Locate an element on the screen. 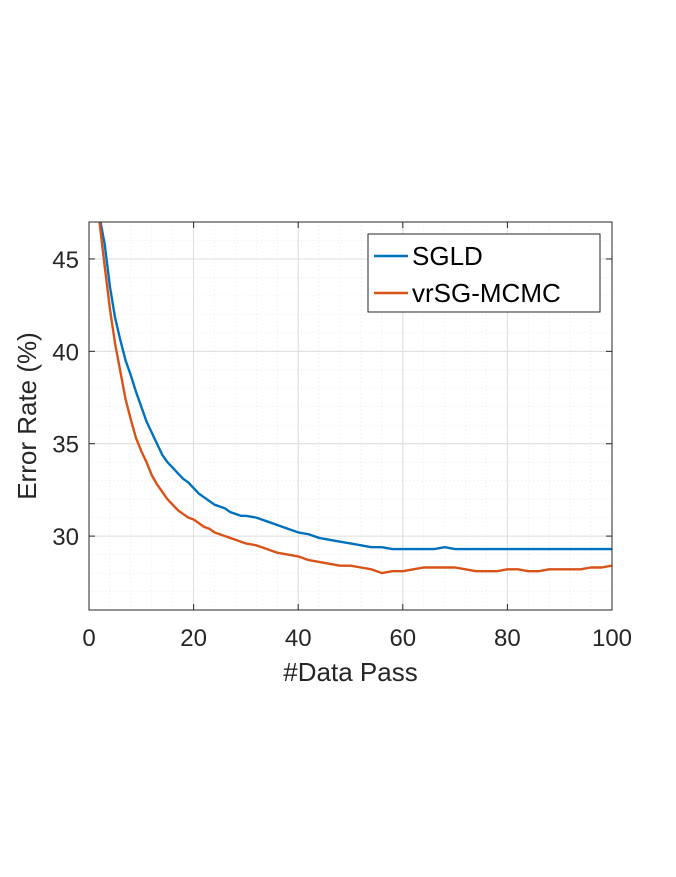 This screenshot has width=676, height=877. x-tick-label: 40 is located at coordinates (298, 638).